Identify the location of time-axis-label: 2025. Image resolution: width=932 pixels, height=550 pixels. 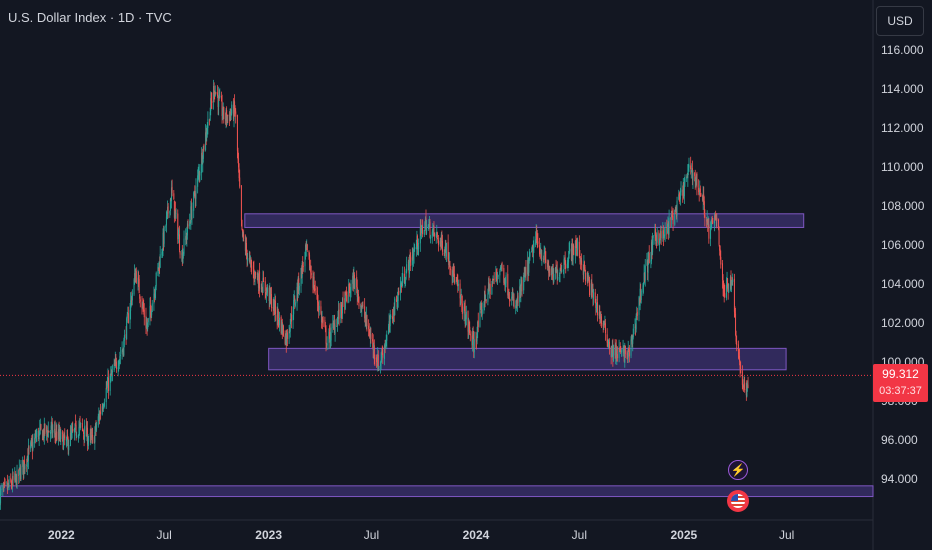
(684, 535).